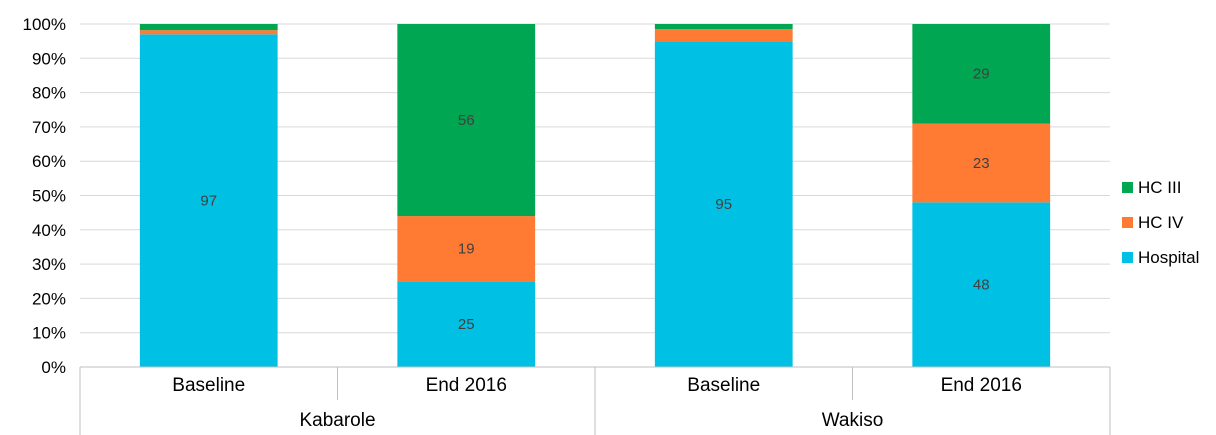 This screenshot has width=1216, height=435. Describe the element at coordinates (49, 333) in the screenshot. I see `y-tick-label: 10%` at that location.